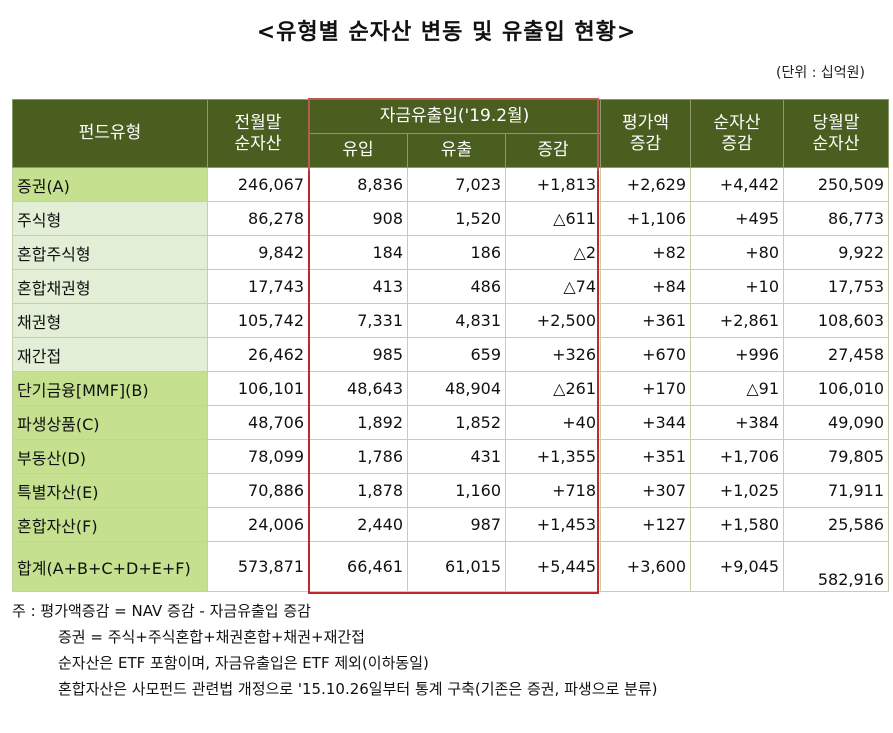 The width and height of the screenshot is (893, 733). Describe the element at coordinates (645, 123) in the screenshot. I see `header-valuation-change-line1: 평가액` at that location.